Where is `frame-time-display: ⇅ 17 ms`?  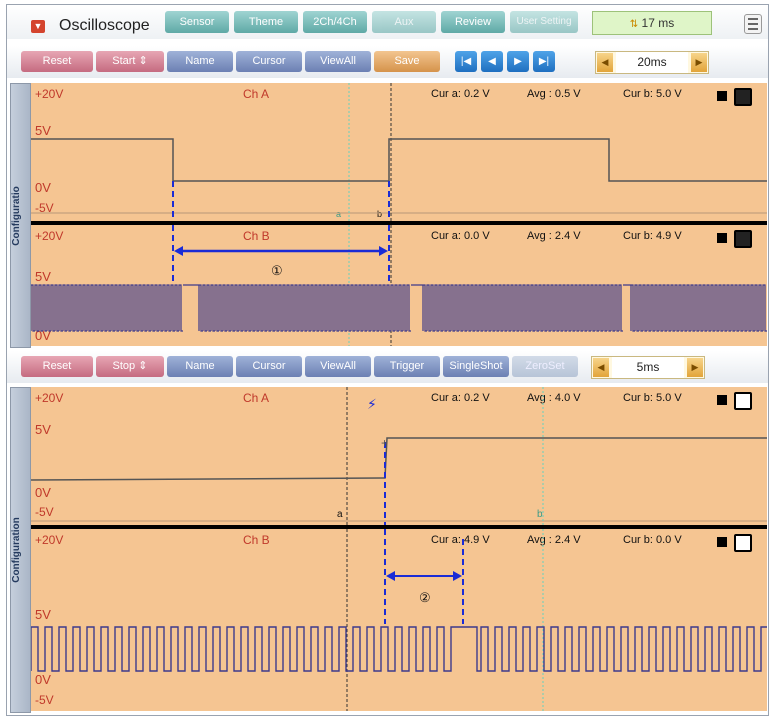
frame-time-display: ⇅ 17 ms is located at coordinates (652, 23).